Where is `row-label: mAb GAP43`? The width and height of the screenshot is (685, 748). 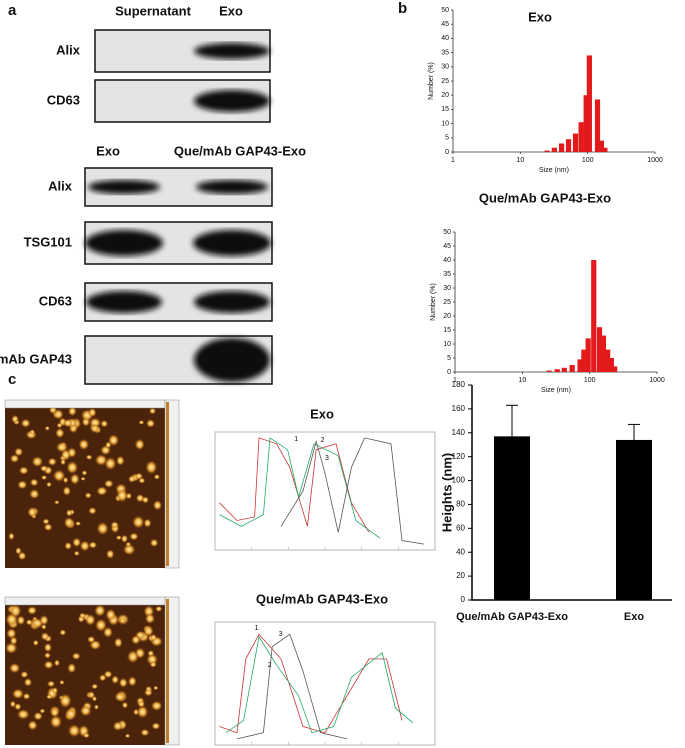
row-label: mAb GAP43 is located at coordinates (36, 358).